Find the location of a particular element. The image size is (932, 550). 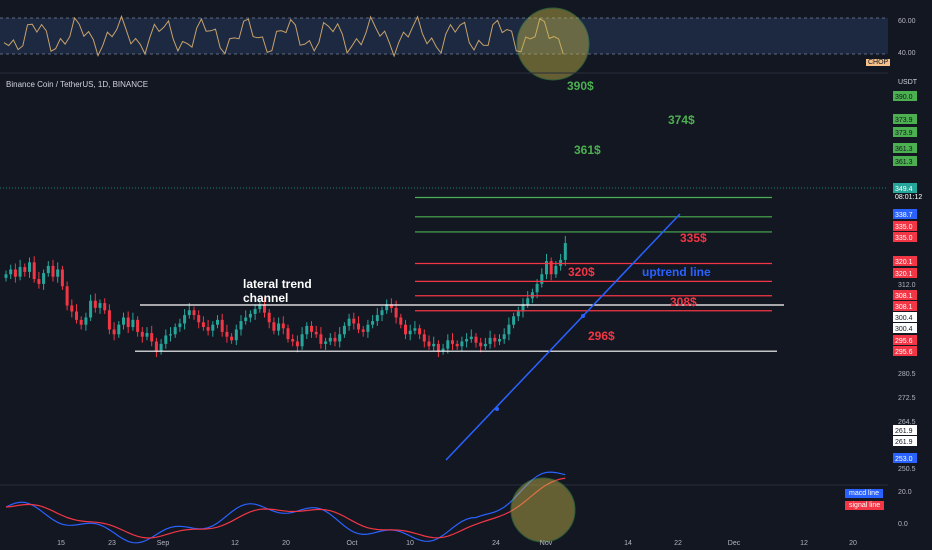

price-tick: 280.5 is located at coordinates (907, 374).